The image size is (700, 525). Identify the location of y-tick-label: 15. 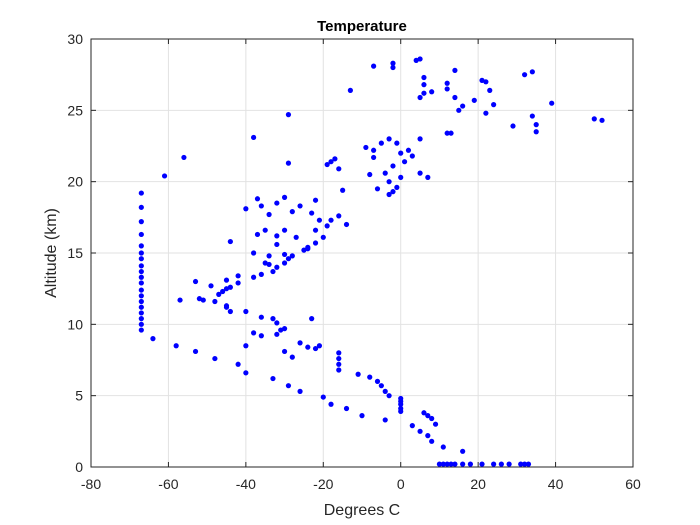
(75, 253).